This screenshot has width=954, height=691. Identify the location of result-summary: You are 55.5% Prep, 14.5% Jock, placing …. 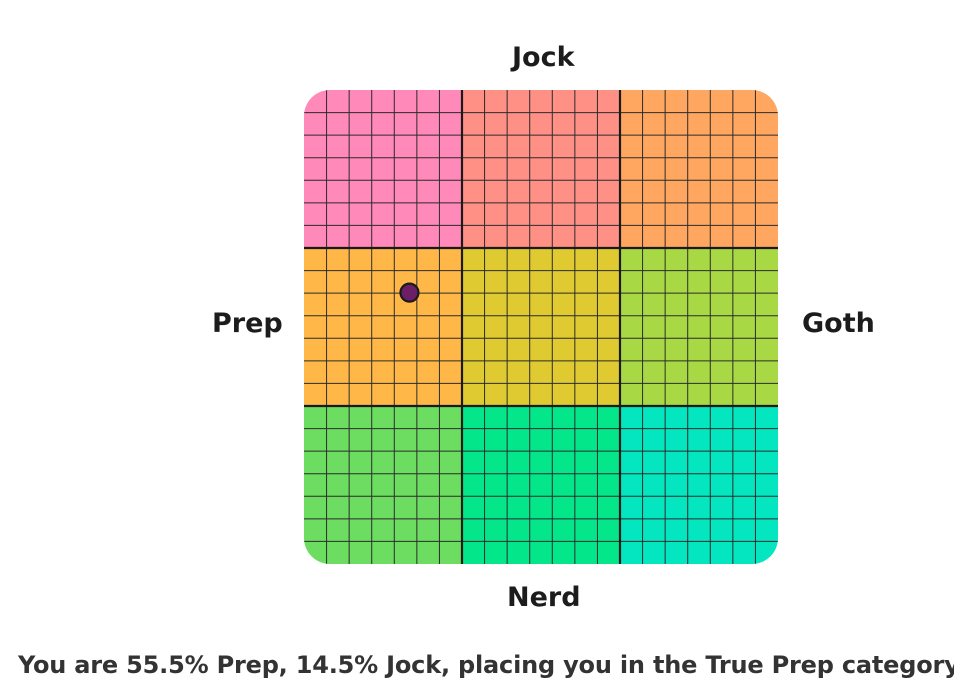
(486, 665).